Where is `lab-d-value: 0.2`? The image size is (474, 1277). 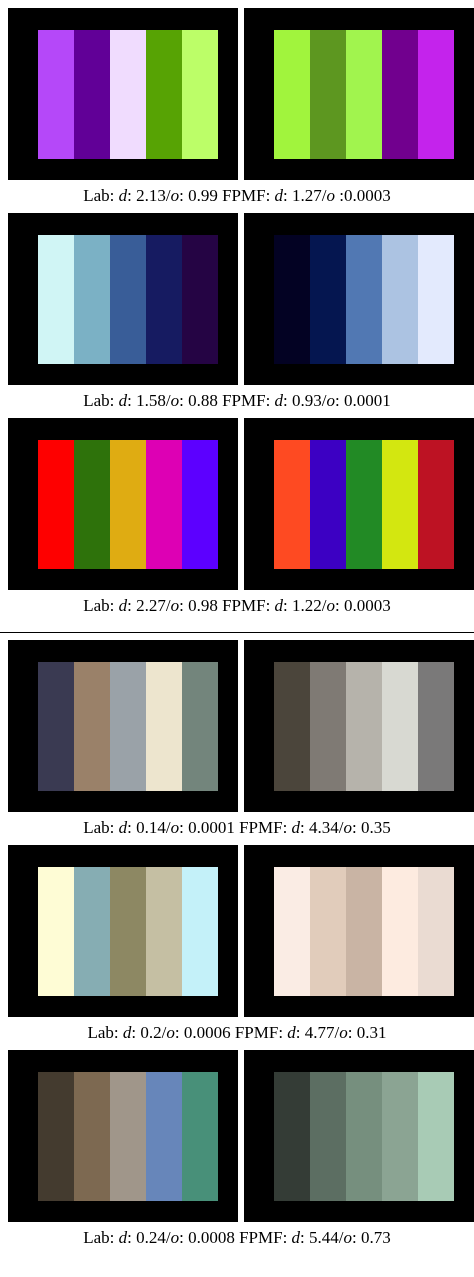
lab-d-value: 0.2 is located at coordinates (151, 1032).